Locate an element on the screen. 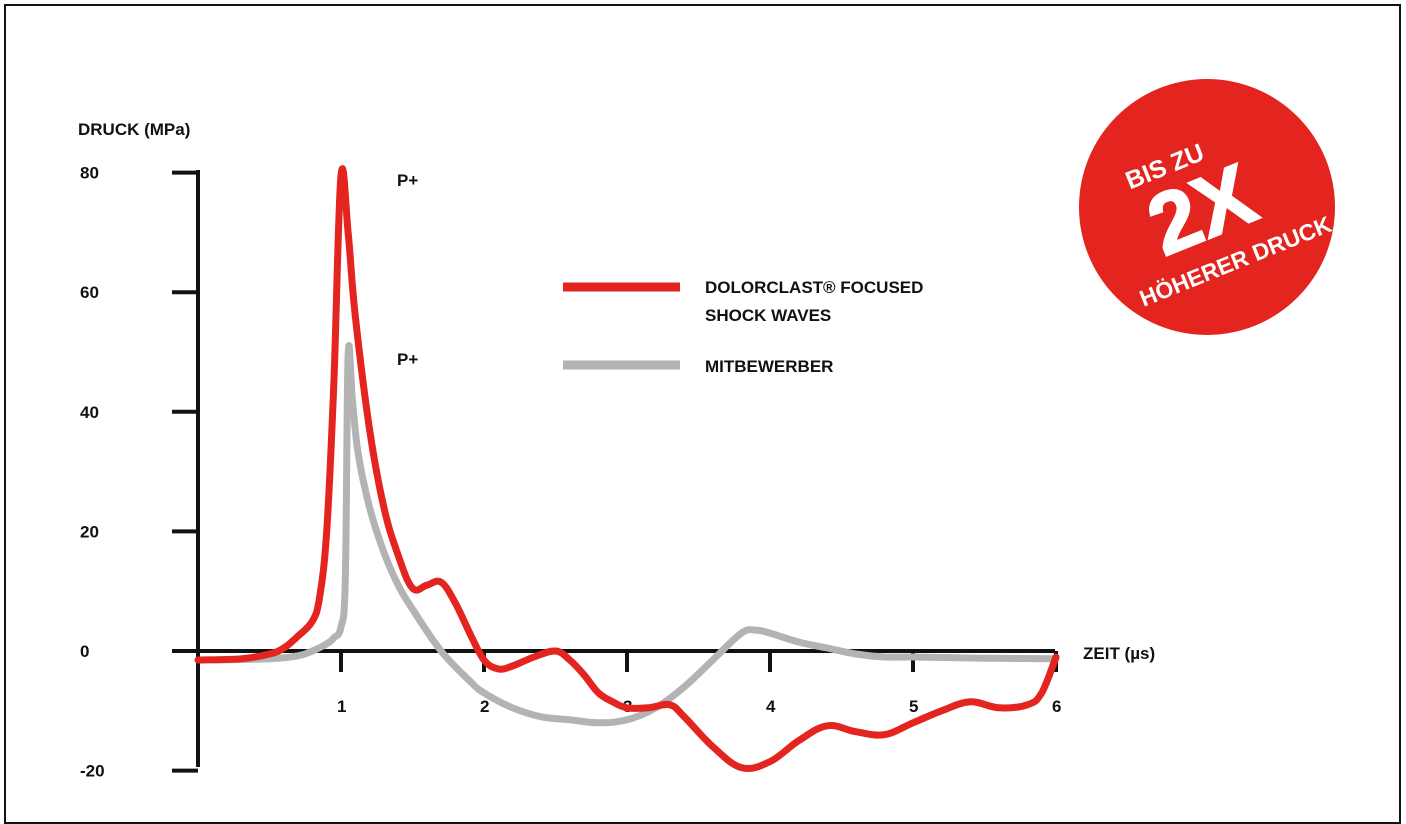 This screenshot has width=1406, height=824. x-tick-label: 4 is located at coordinates (771, 706).